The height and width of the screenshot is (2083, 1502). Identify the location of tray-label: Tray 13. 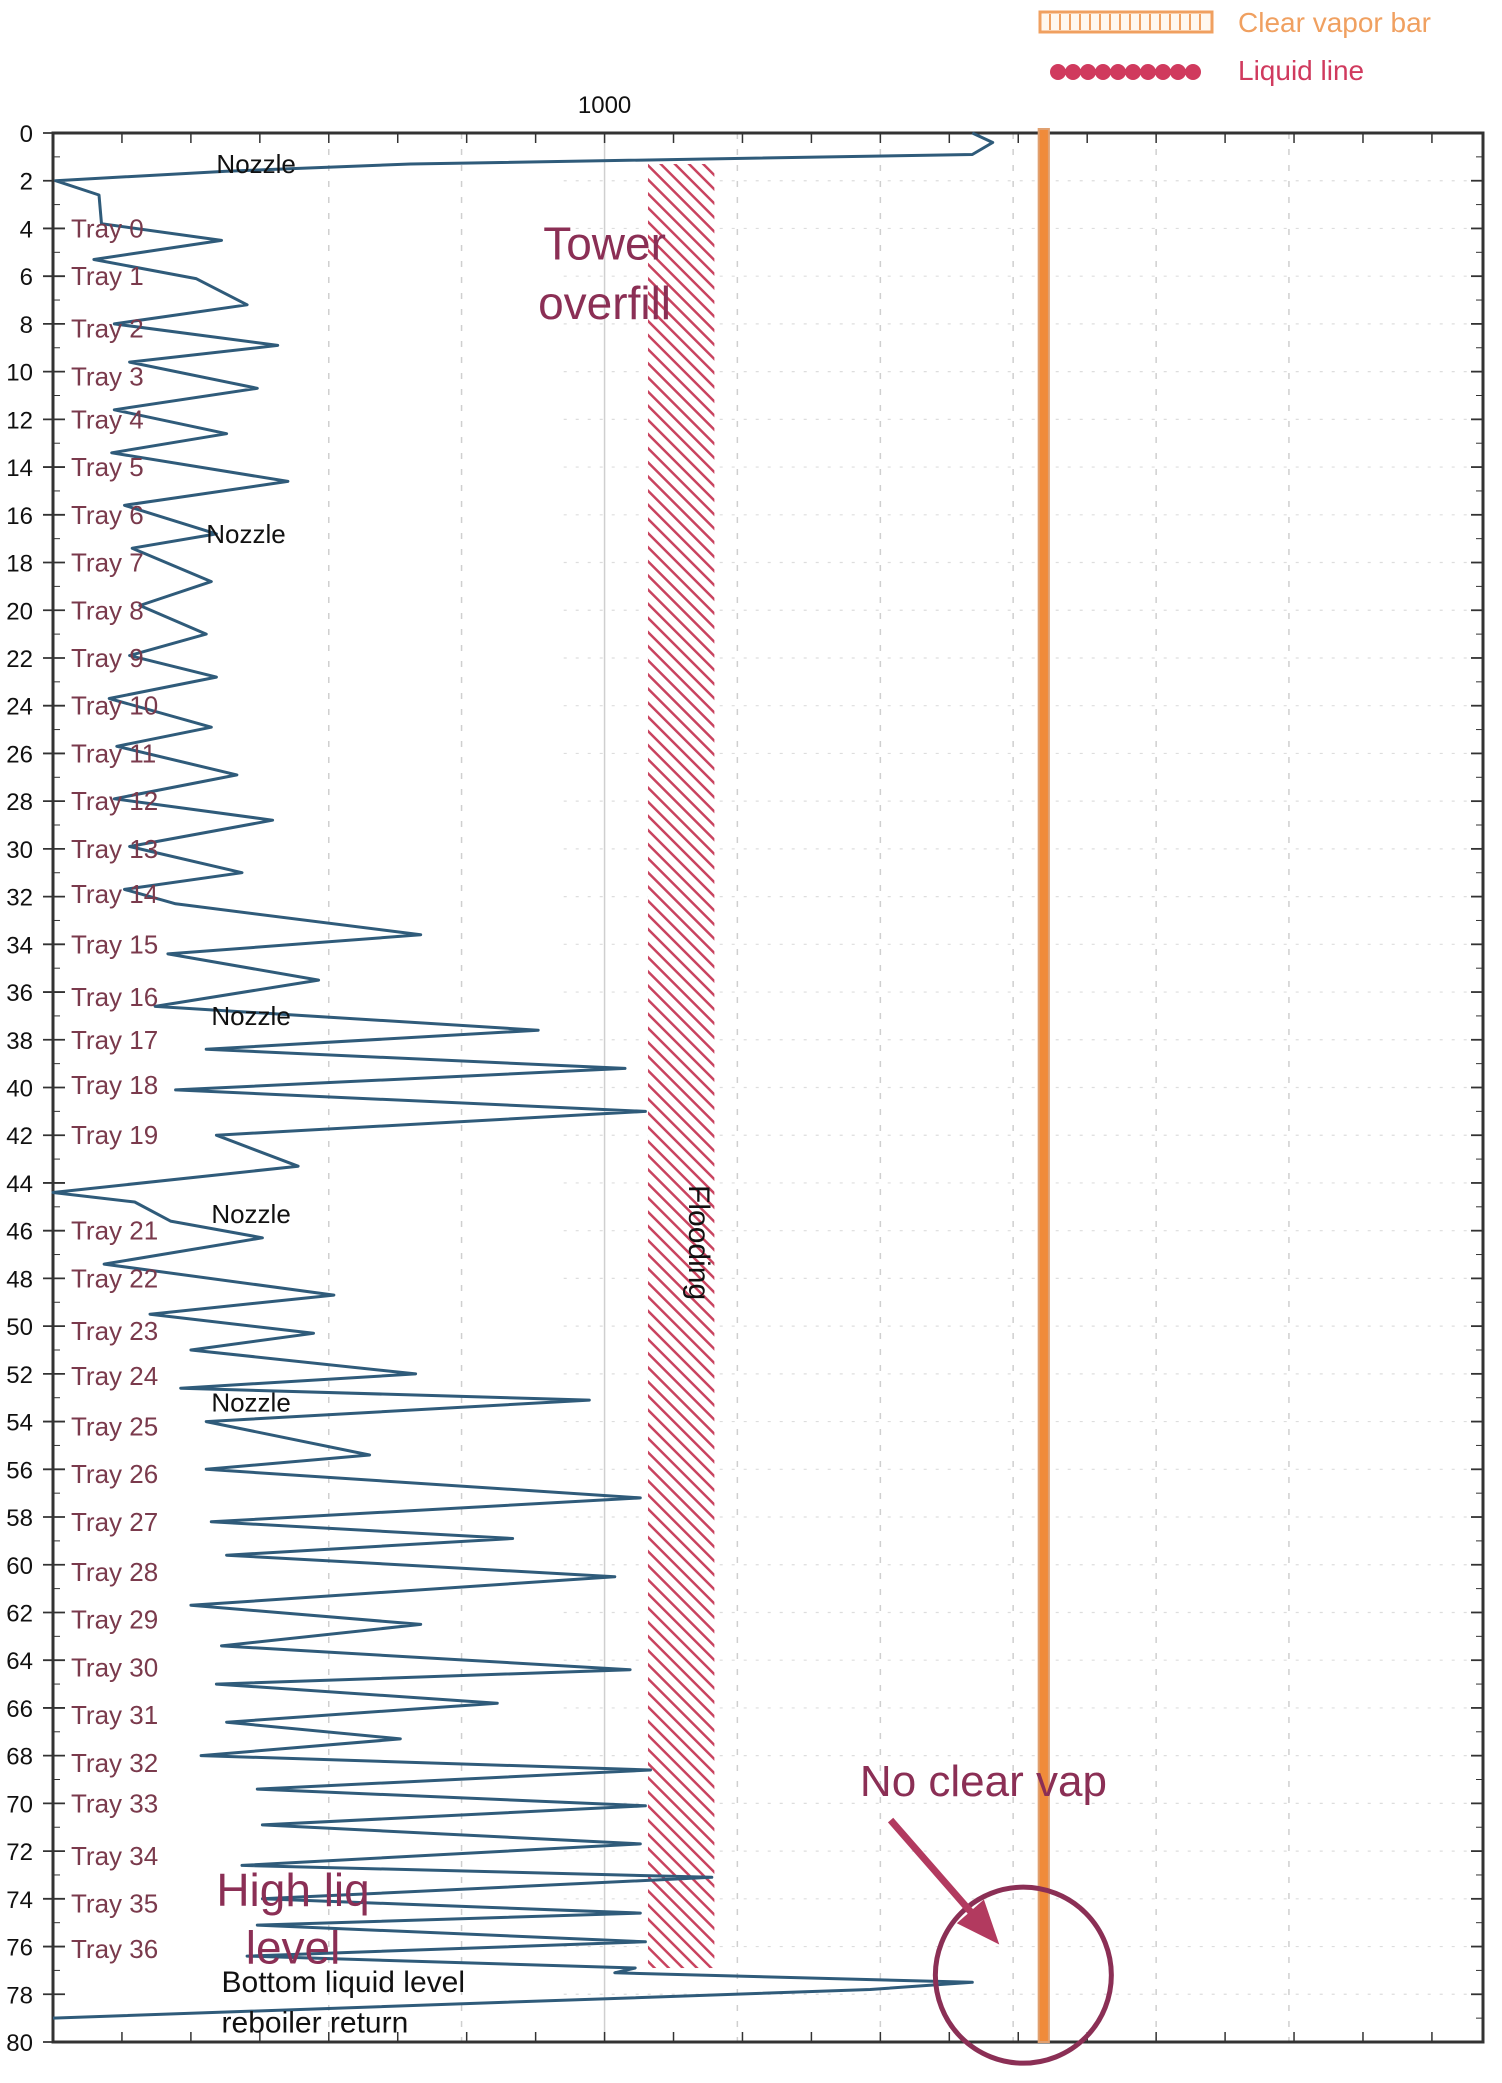
(114, 849).